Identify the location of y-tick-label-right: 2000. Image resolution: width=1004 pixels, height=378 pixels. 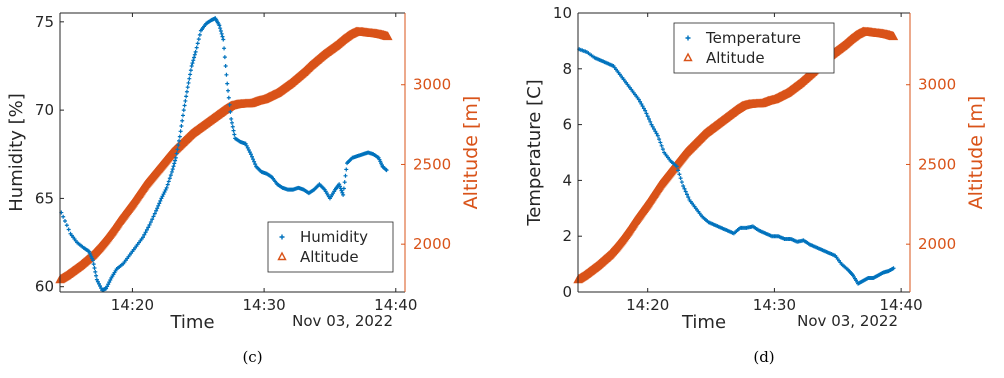
(937, 244).